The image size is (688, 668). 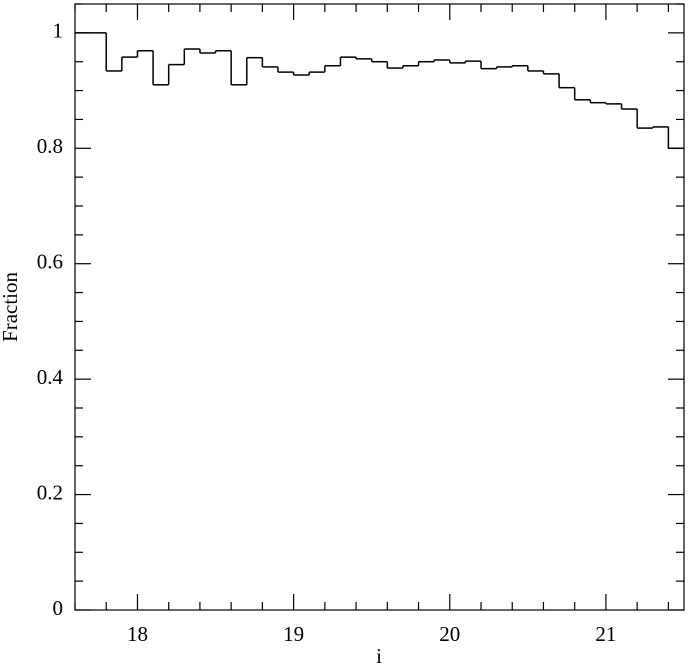 I want to click on y-tick-label: 0.8, so click(x=50, y=146).